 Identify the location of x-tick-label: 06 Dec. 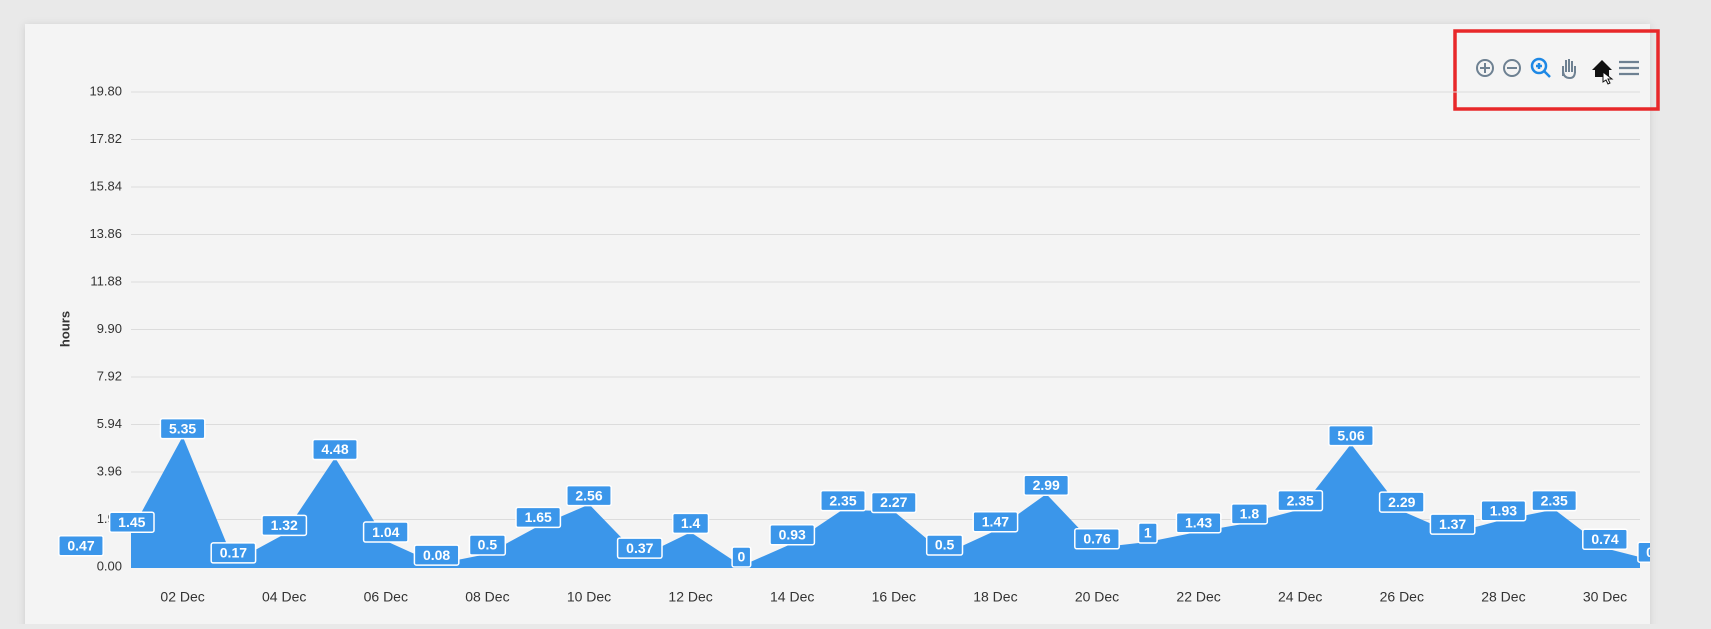
(386, 597).